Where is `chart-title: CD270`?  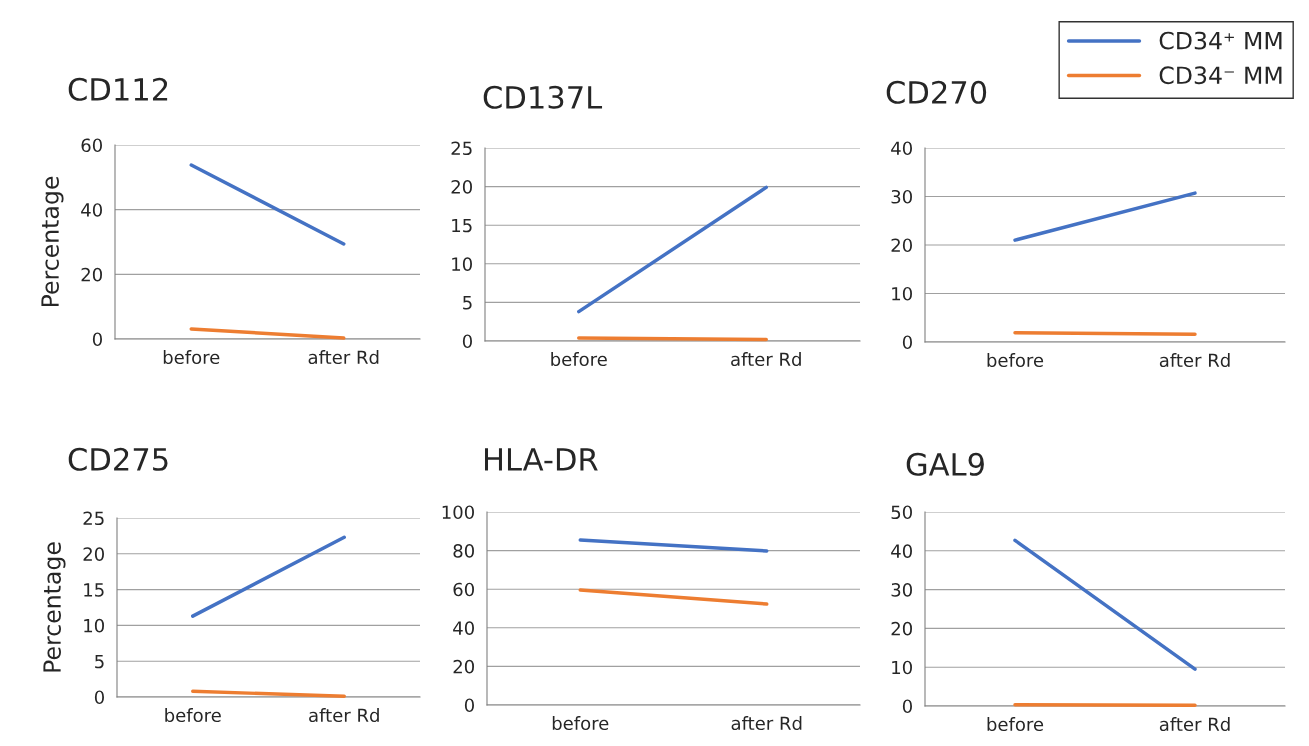
chart-title: CD270 is located at coordinates (936, 92).